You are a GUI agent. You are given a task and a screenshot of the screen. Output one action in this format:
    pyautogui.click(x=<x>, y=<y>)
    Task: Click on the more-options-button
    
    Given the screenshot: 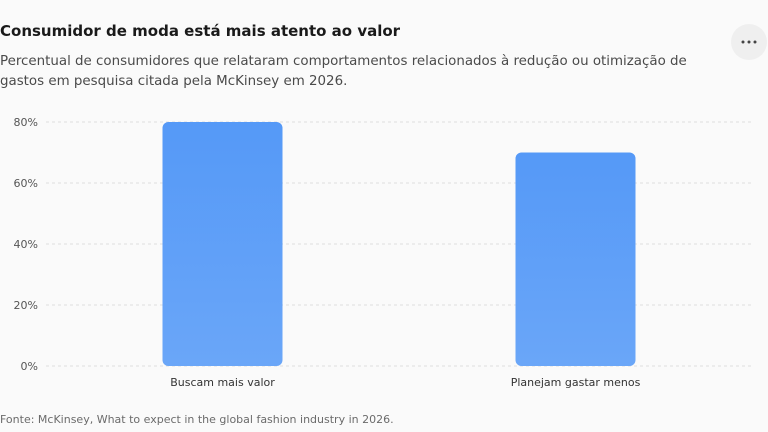 What is the action you would take?
    pyautogui.click(x=749, y=42)
    